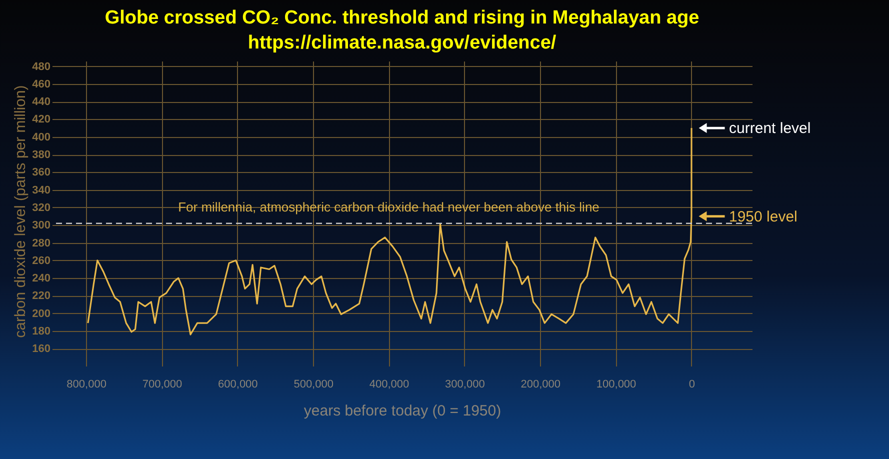  Describe the element at coordinates (41, 66) in the screenshot. I see `y-tick-label: 480` at that location.